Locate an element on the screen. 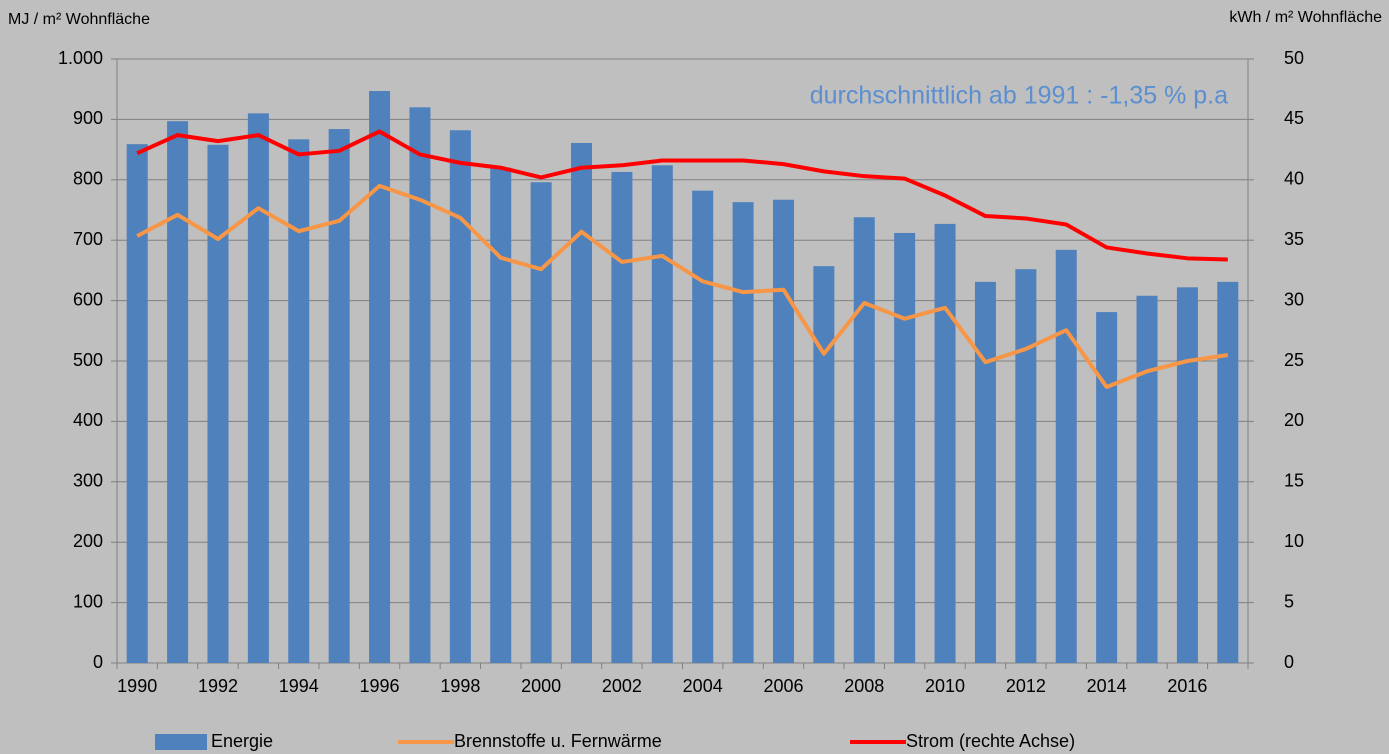 The width and height of the screenshot is (1389, 754). x-tick-label: 2004 is located at coordinates (703, 686).